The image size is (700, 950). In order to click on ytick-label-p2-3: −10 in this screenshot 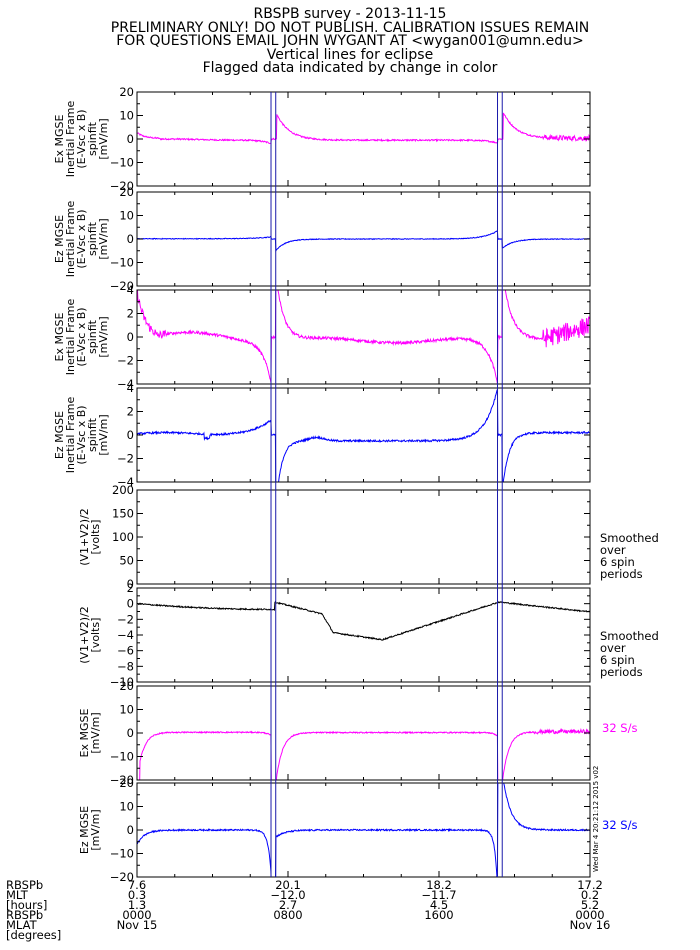, I will do `click(122, 263)`.